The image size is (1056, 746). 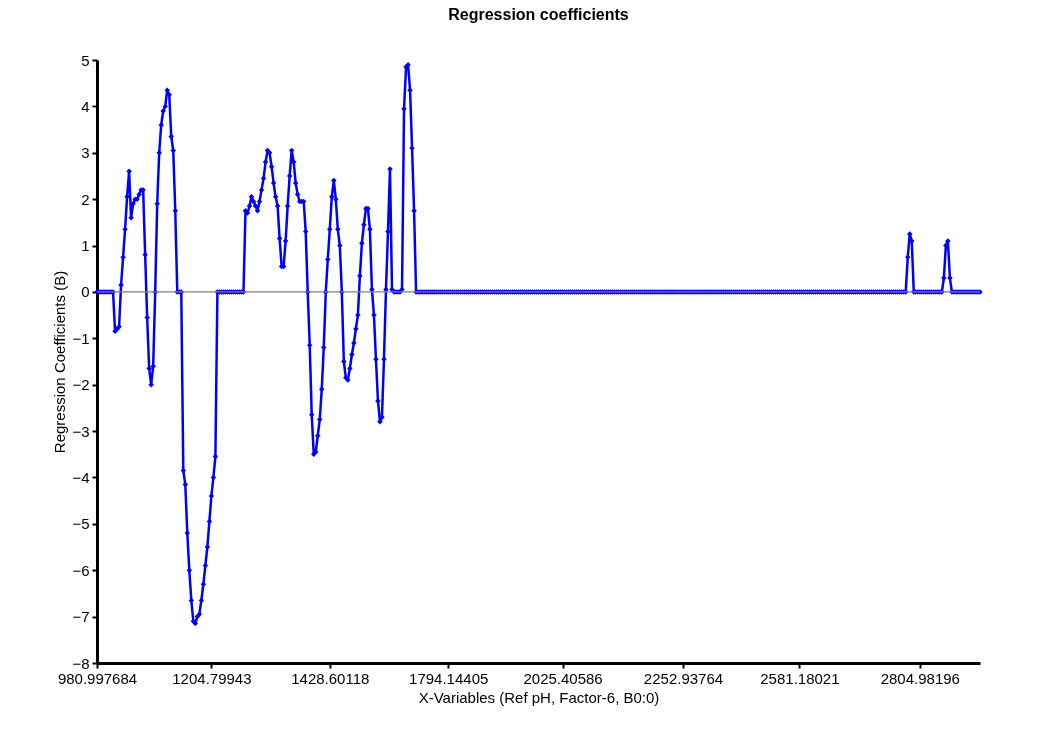 What do you see at coordinates (85, 199) in the screenshot?
I see `y-tick-label: 2` at bounding box center [85, 199].